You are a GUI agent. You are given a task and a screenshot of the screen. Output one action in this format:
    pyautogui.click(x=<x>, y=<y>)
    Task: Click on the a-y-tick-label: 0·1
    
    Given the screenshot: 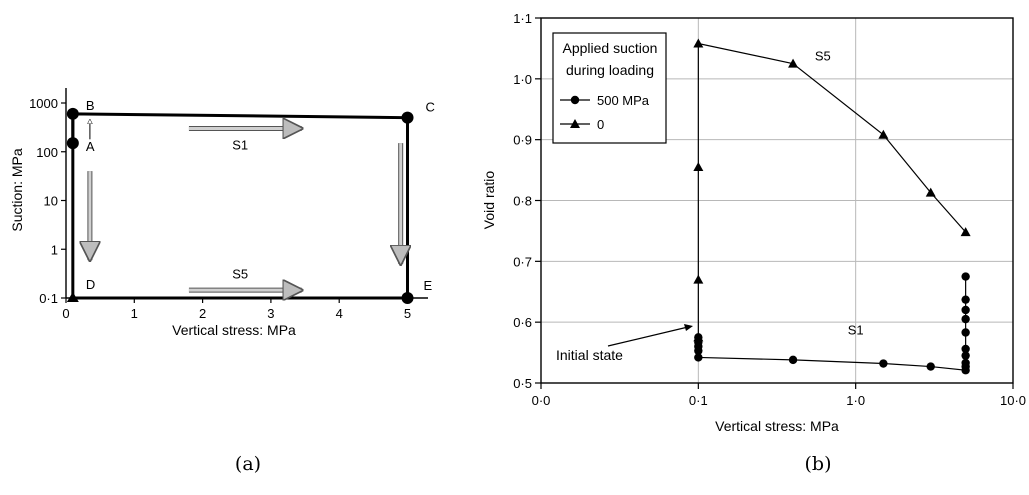 What is the action you would take?
    pyautogui.click(x=48, y=298)
    